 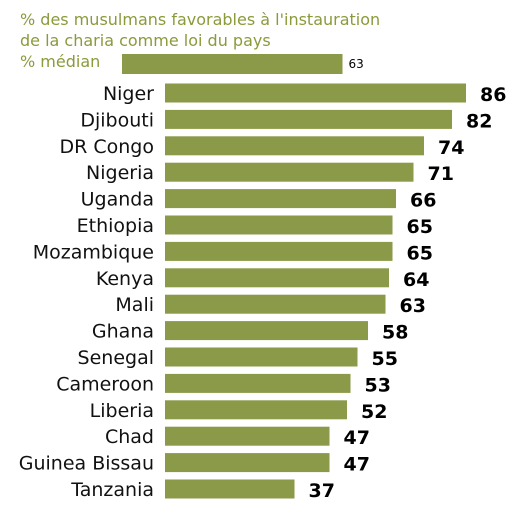 What do you see at coordinates (112, 490) in the screenshot?
I see `category-label: Tanzania` at bounding box center [112, 490].